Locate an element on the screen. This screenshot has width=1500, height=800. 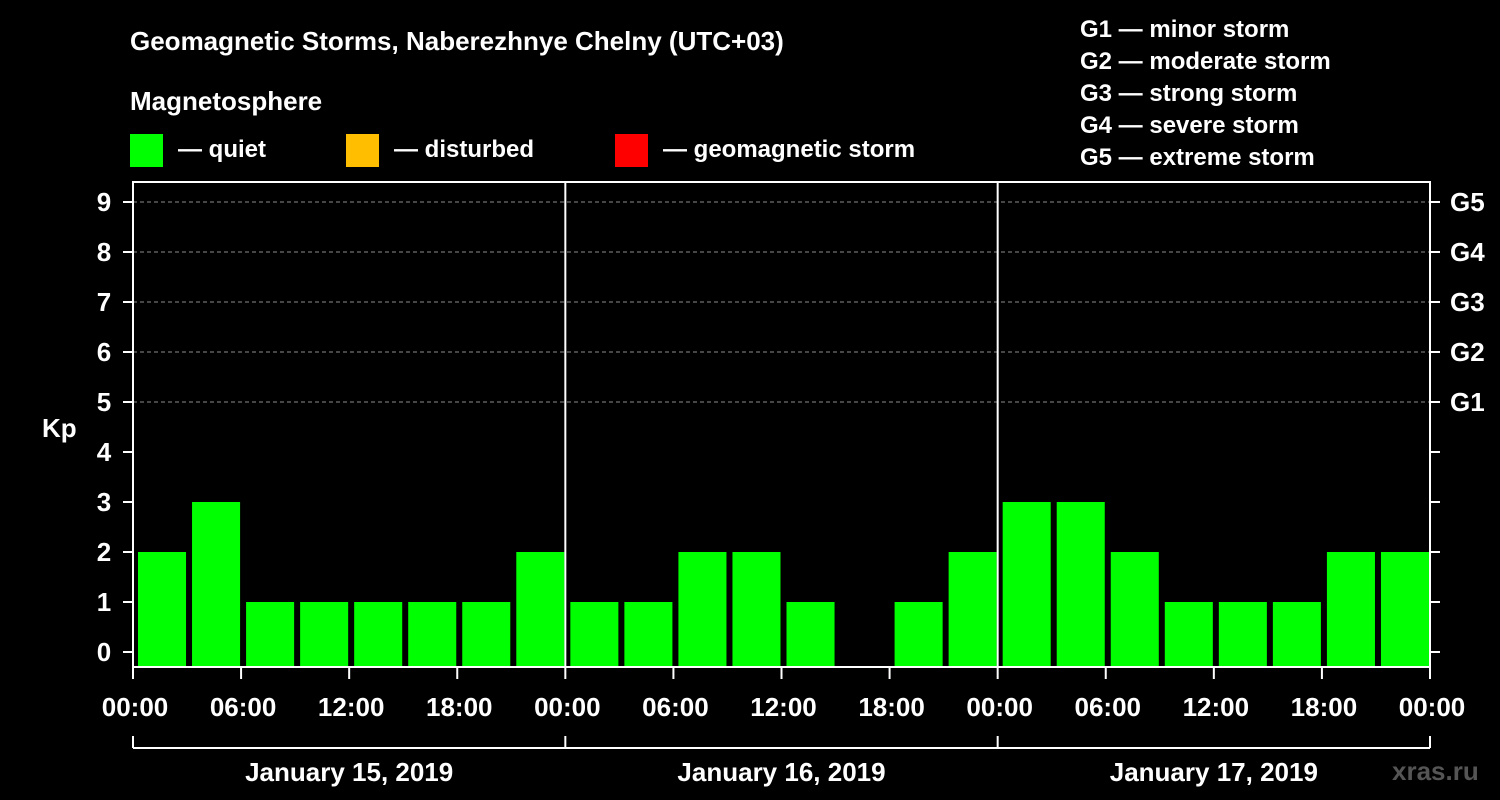
storm-scale-g1: G1 — minor storm is located at coordinates (1184, 29).